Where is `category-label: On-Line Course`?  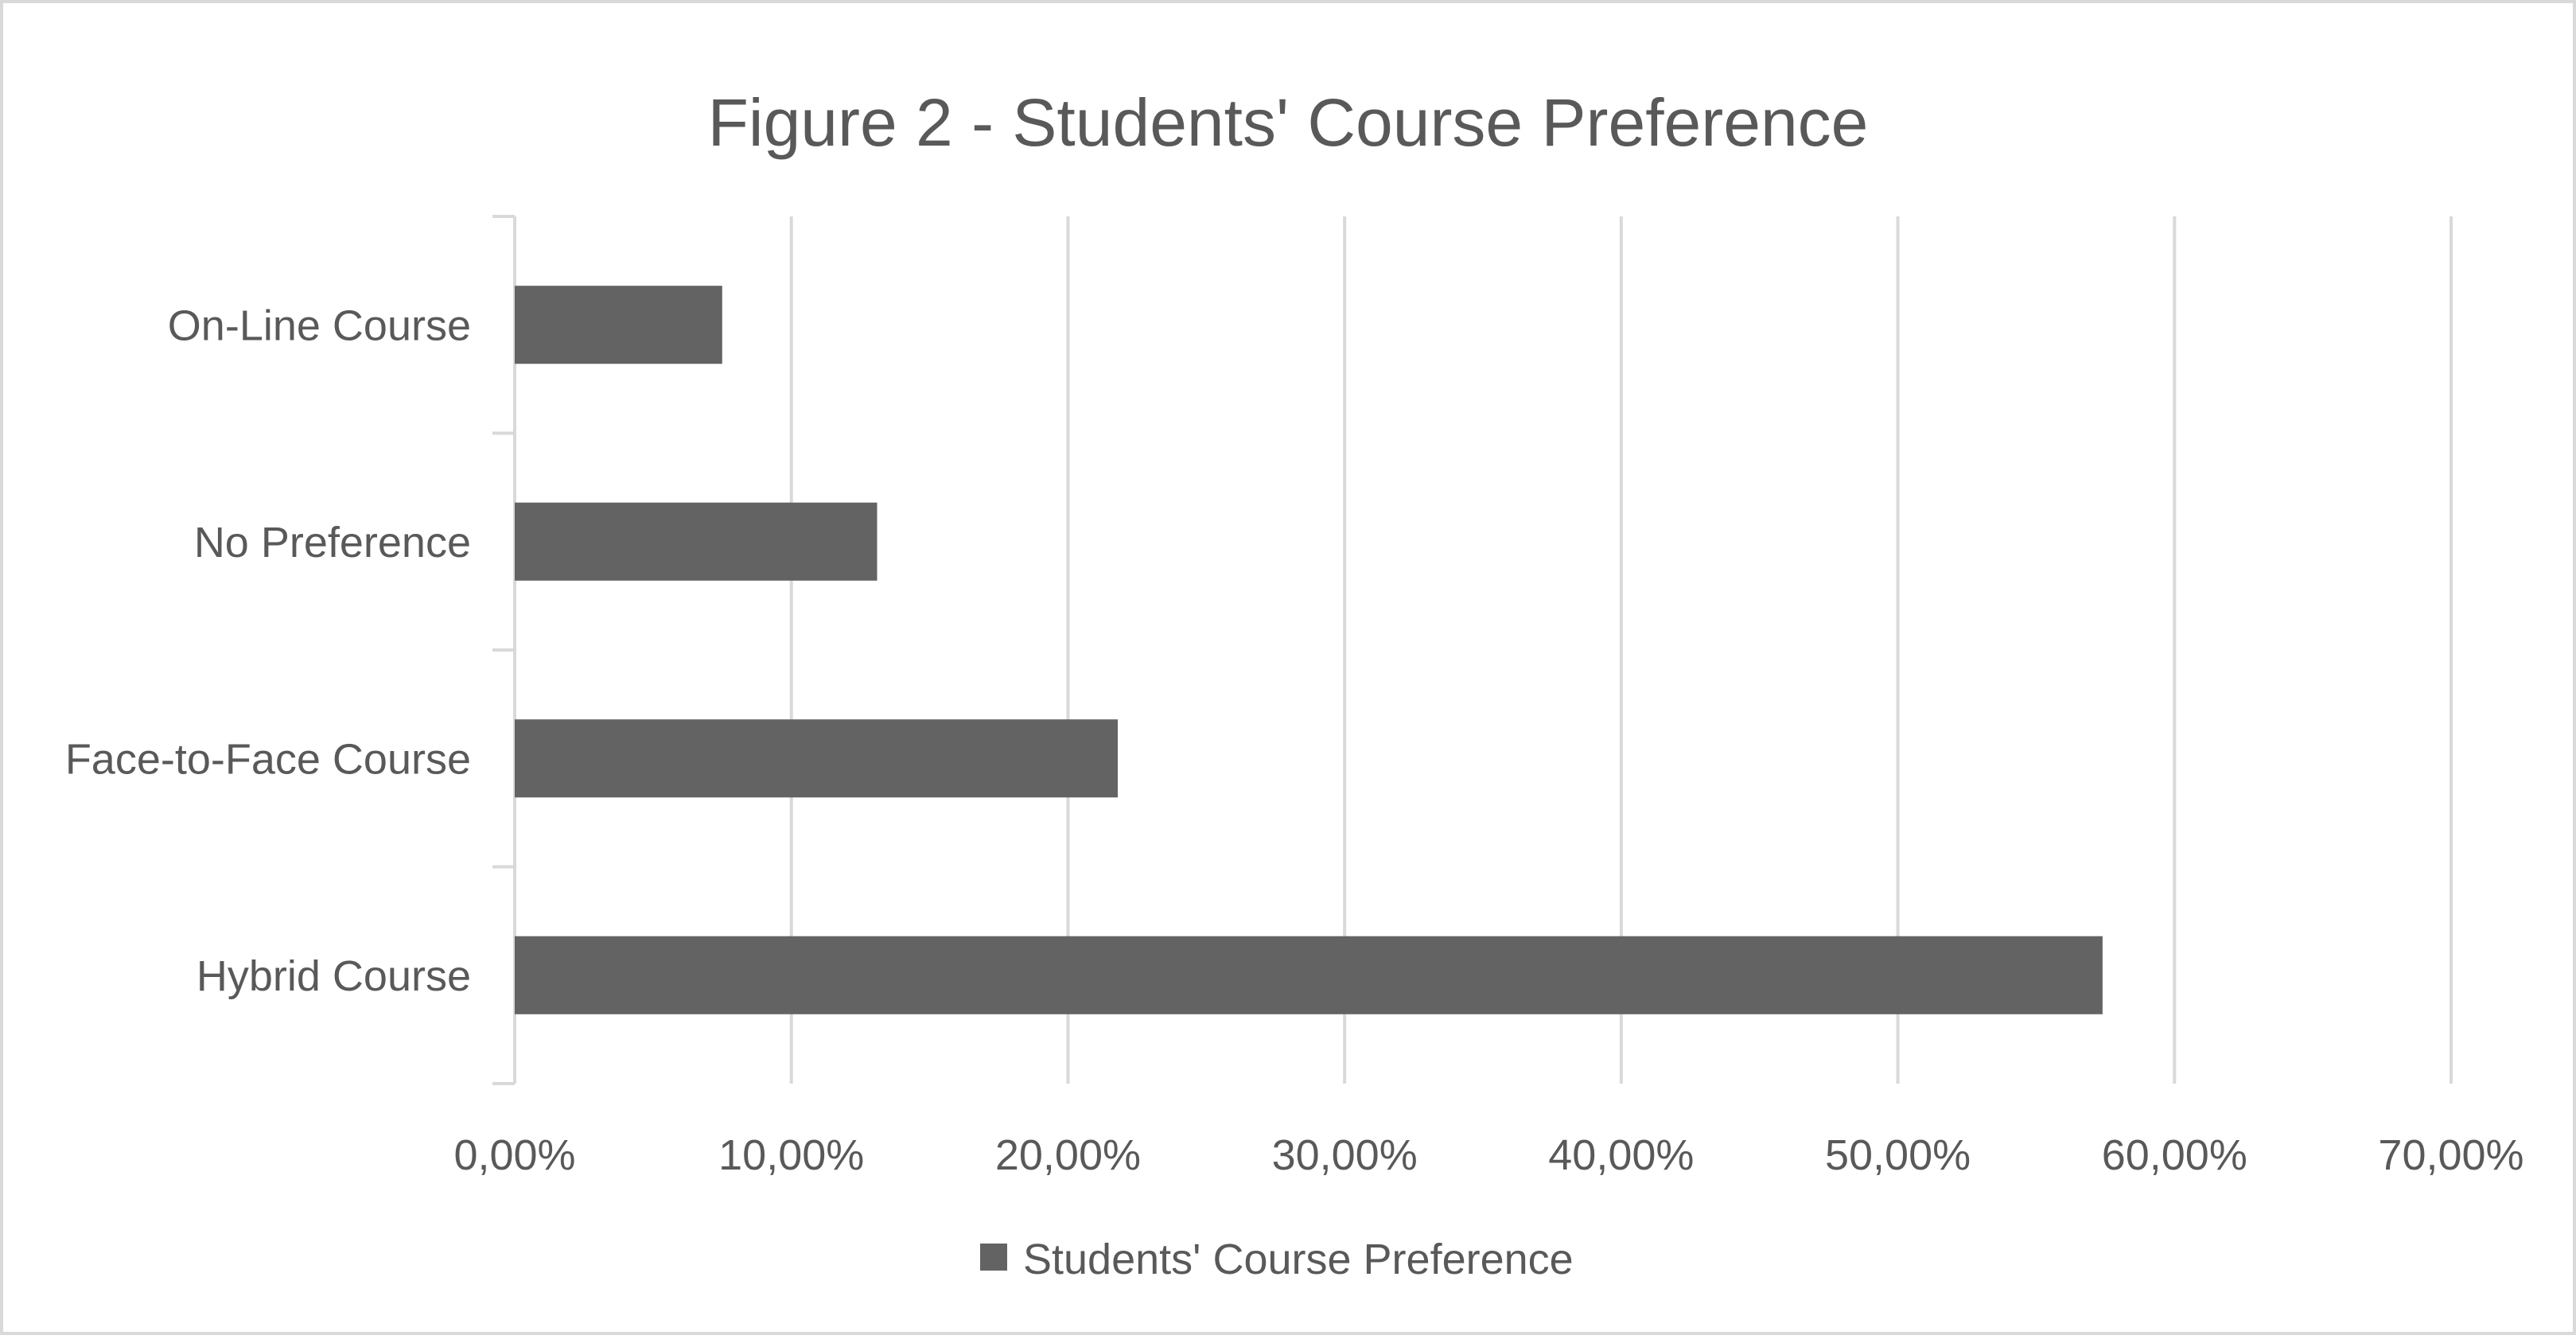
category-label: On-Line Course is located at coordinates (320, 325).